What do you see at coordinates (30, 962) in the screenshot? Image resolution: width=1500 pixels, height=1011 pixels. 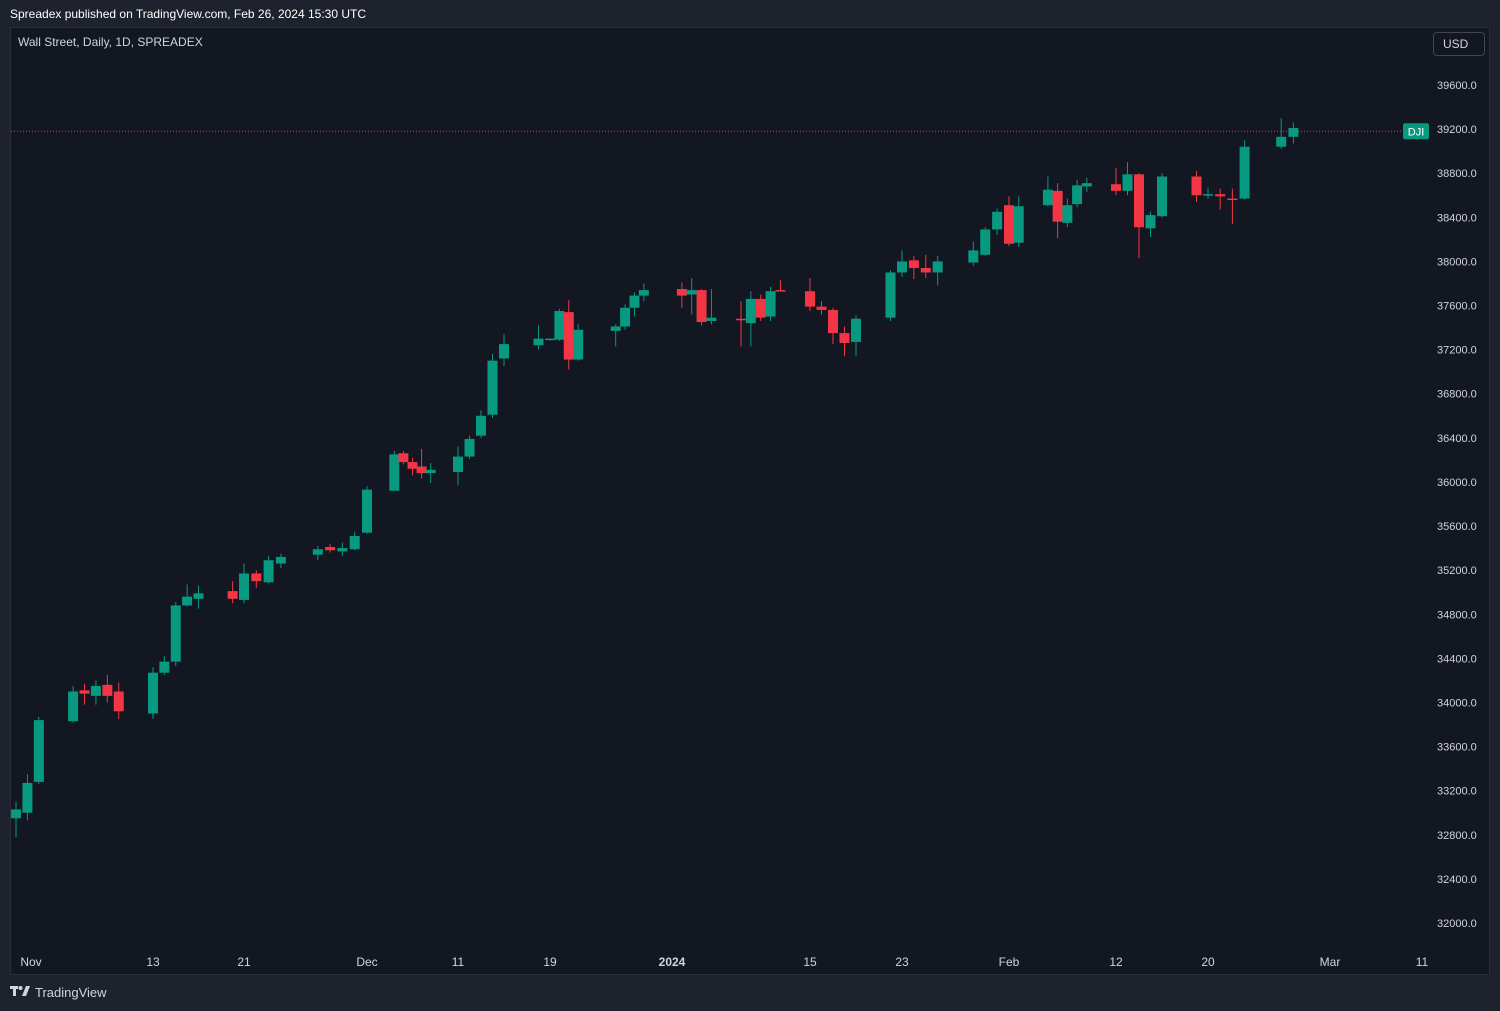 I see `x-tick-label: Nov` at bounding box center [30, 962].